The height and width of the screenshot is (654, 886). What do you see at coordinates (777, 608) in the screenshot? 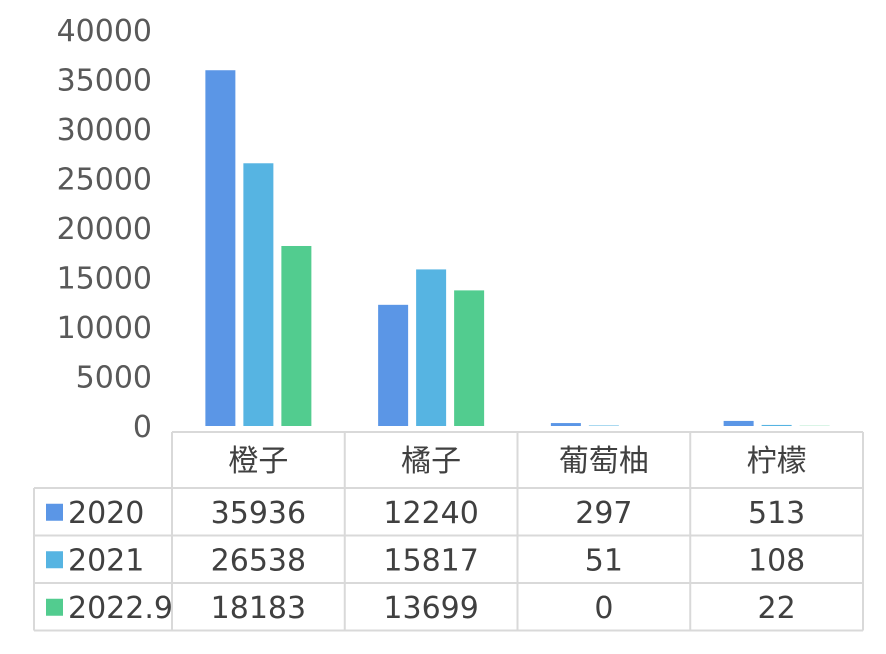
I see `data-value: 22` at bounding box center [777, 608].